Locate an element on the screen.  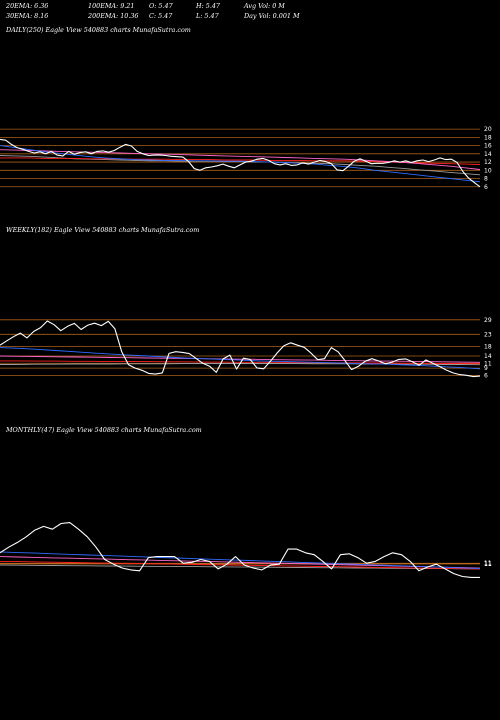
weekly-tick-label: 6 is located at coordinates (486, 375).